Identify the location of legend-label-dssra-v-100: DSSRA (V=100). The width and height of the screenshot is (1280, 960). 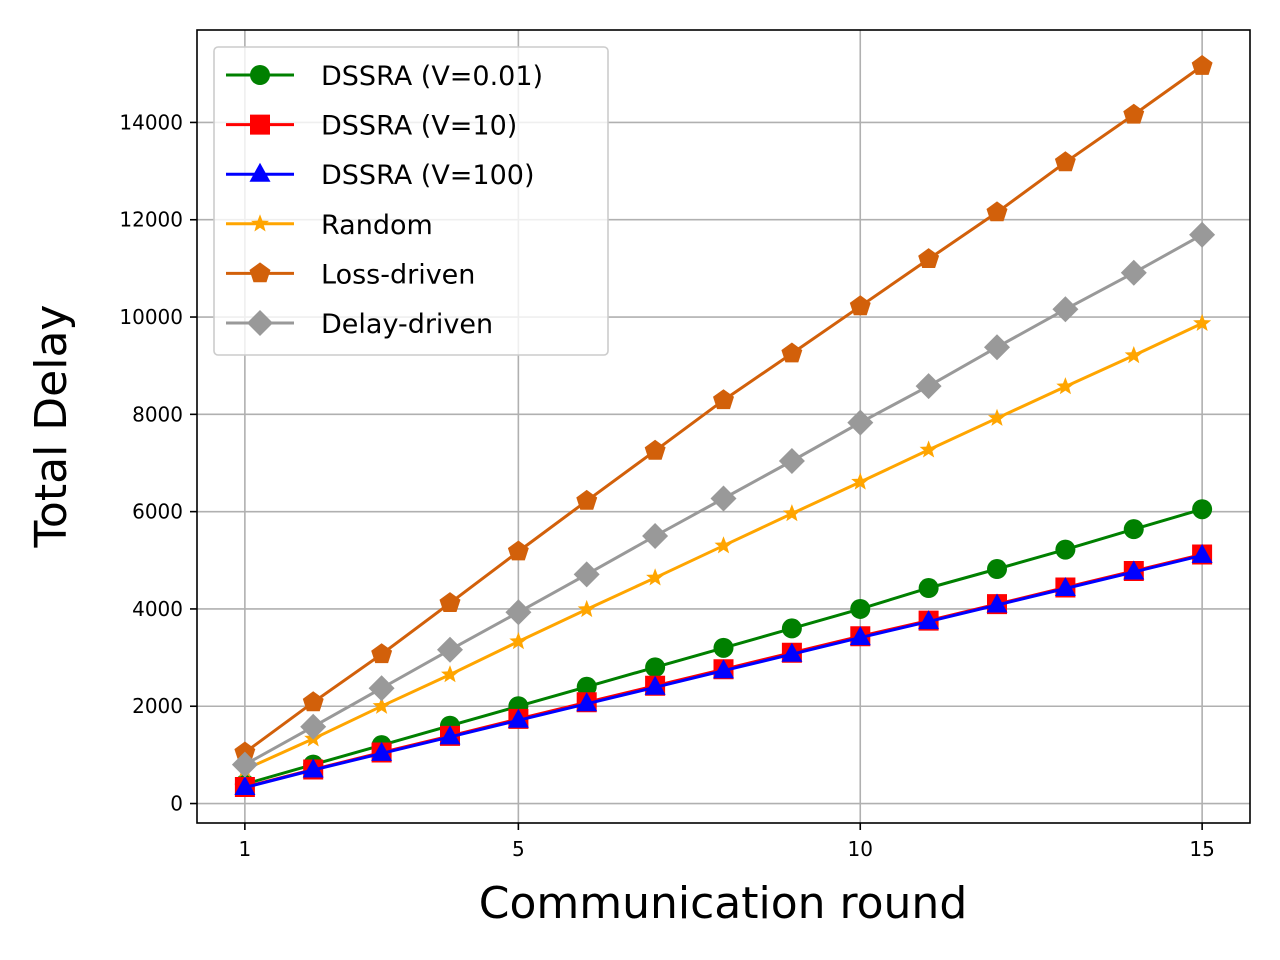
(427, 175).